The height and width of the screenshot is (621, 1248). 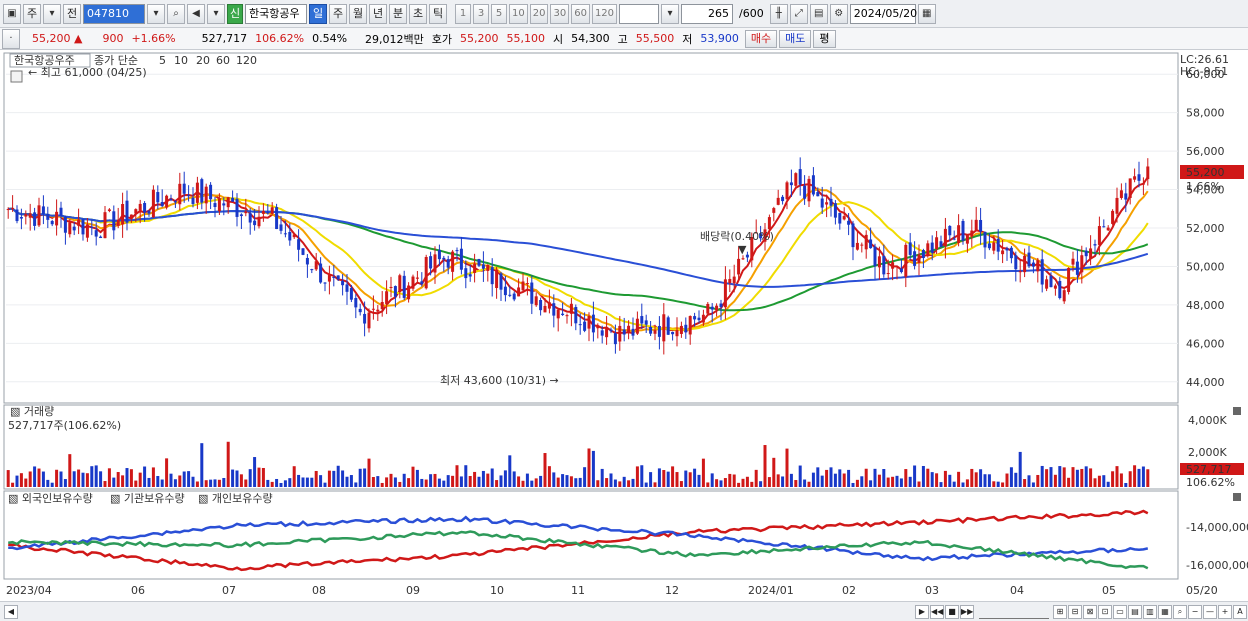 What do you see at coordinates (1237, 497) in the screenshot?
I see `holder-panel-close-icon` at bounding box center [1237, 497].